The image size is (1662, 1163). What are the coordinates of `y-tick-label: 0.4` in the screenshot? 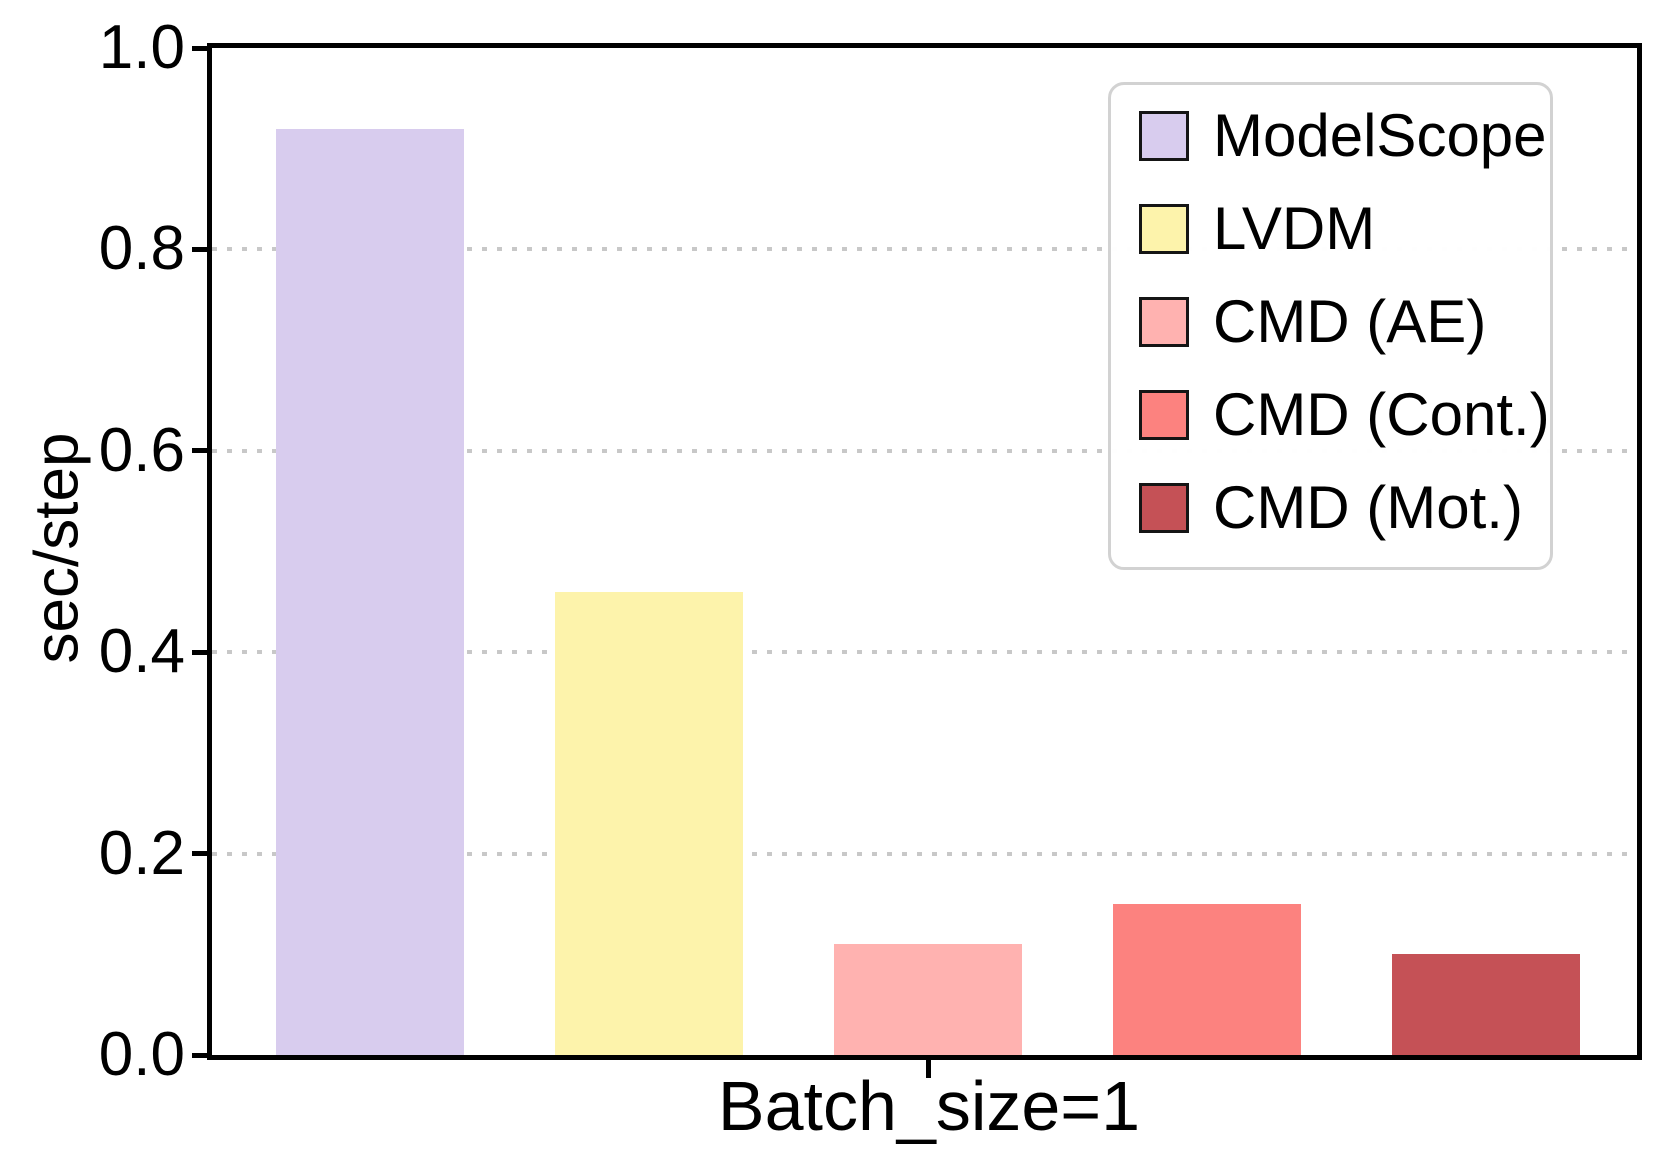 It's located at (141, 652).